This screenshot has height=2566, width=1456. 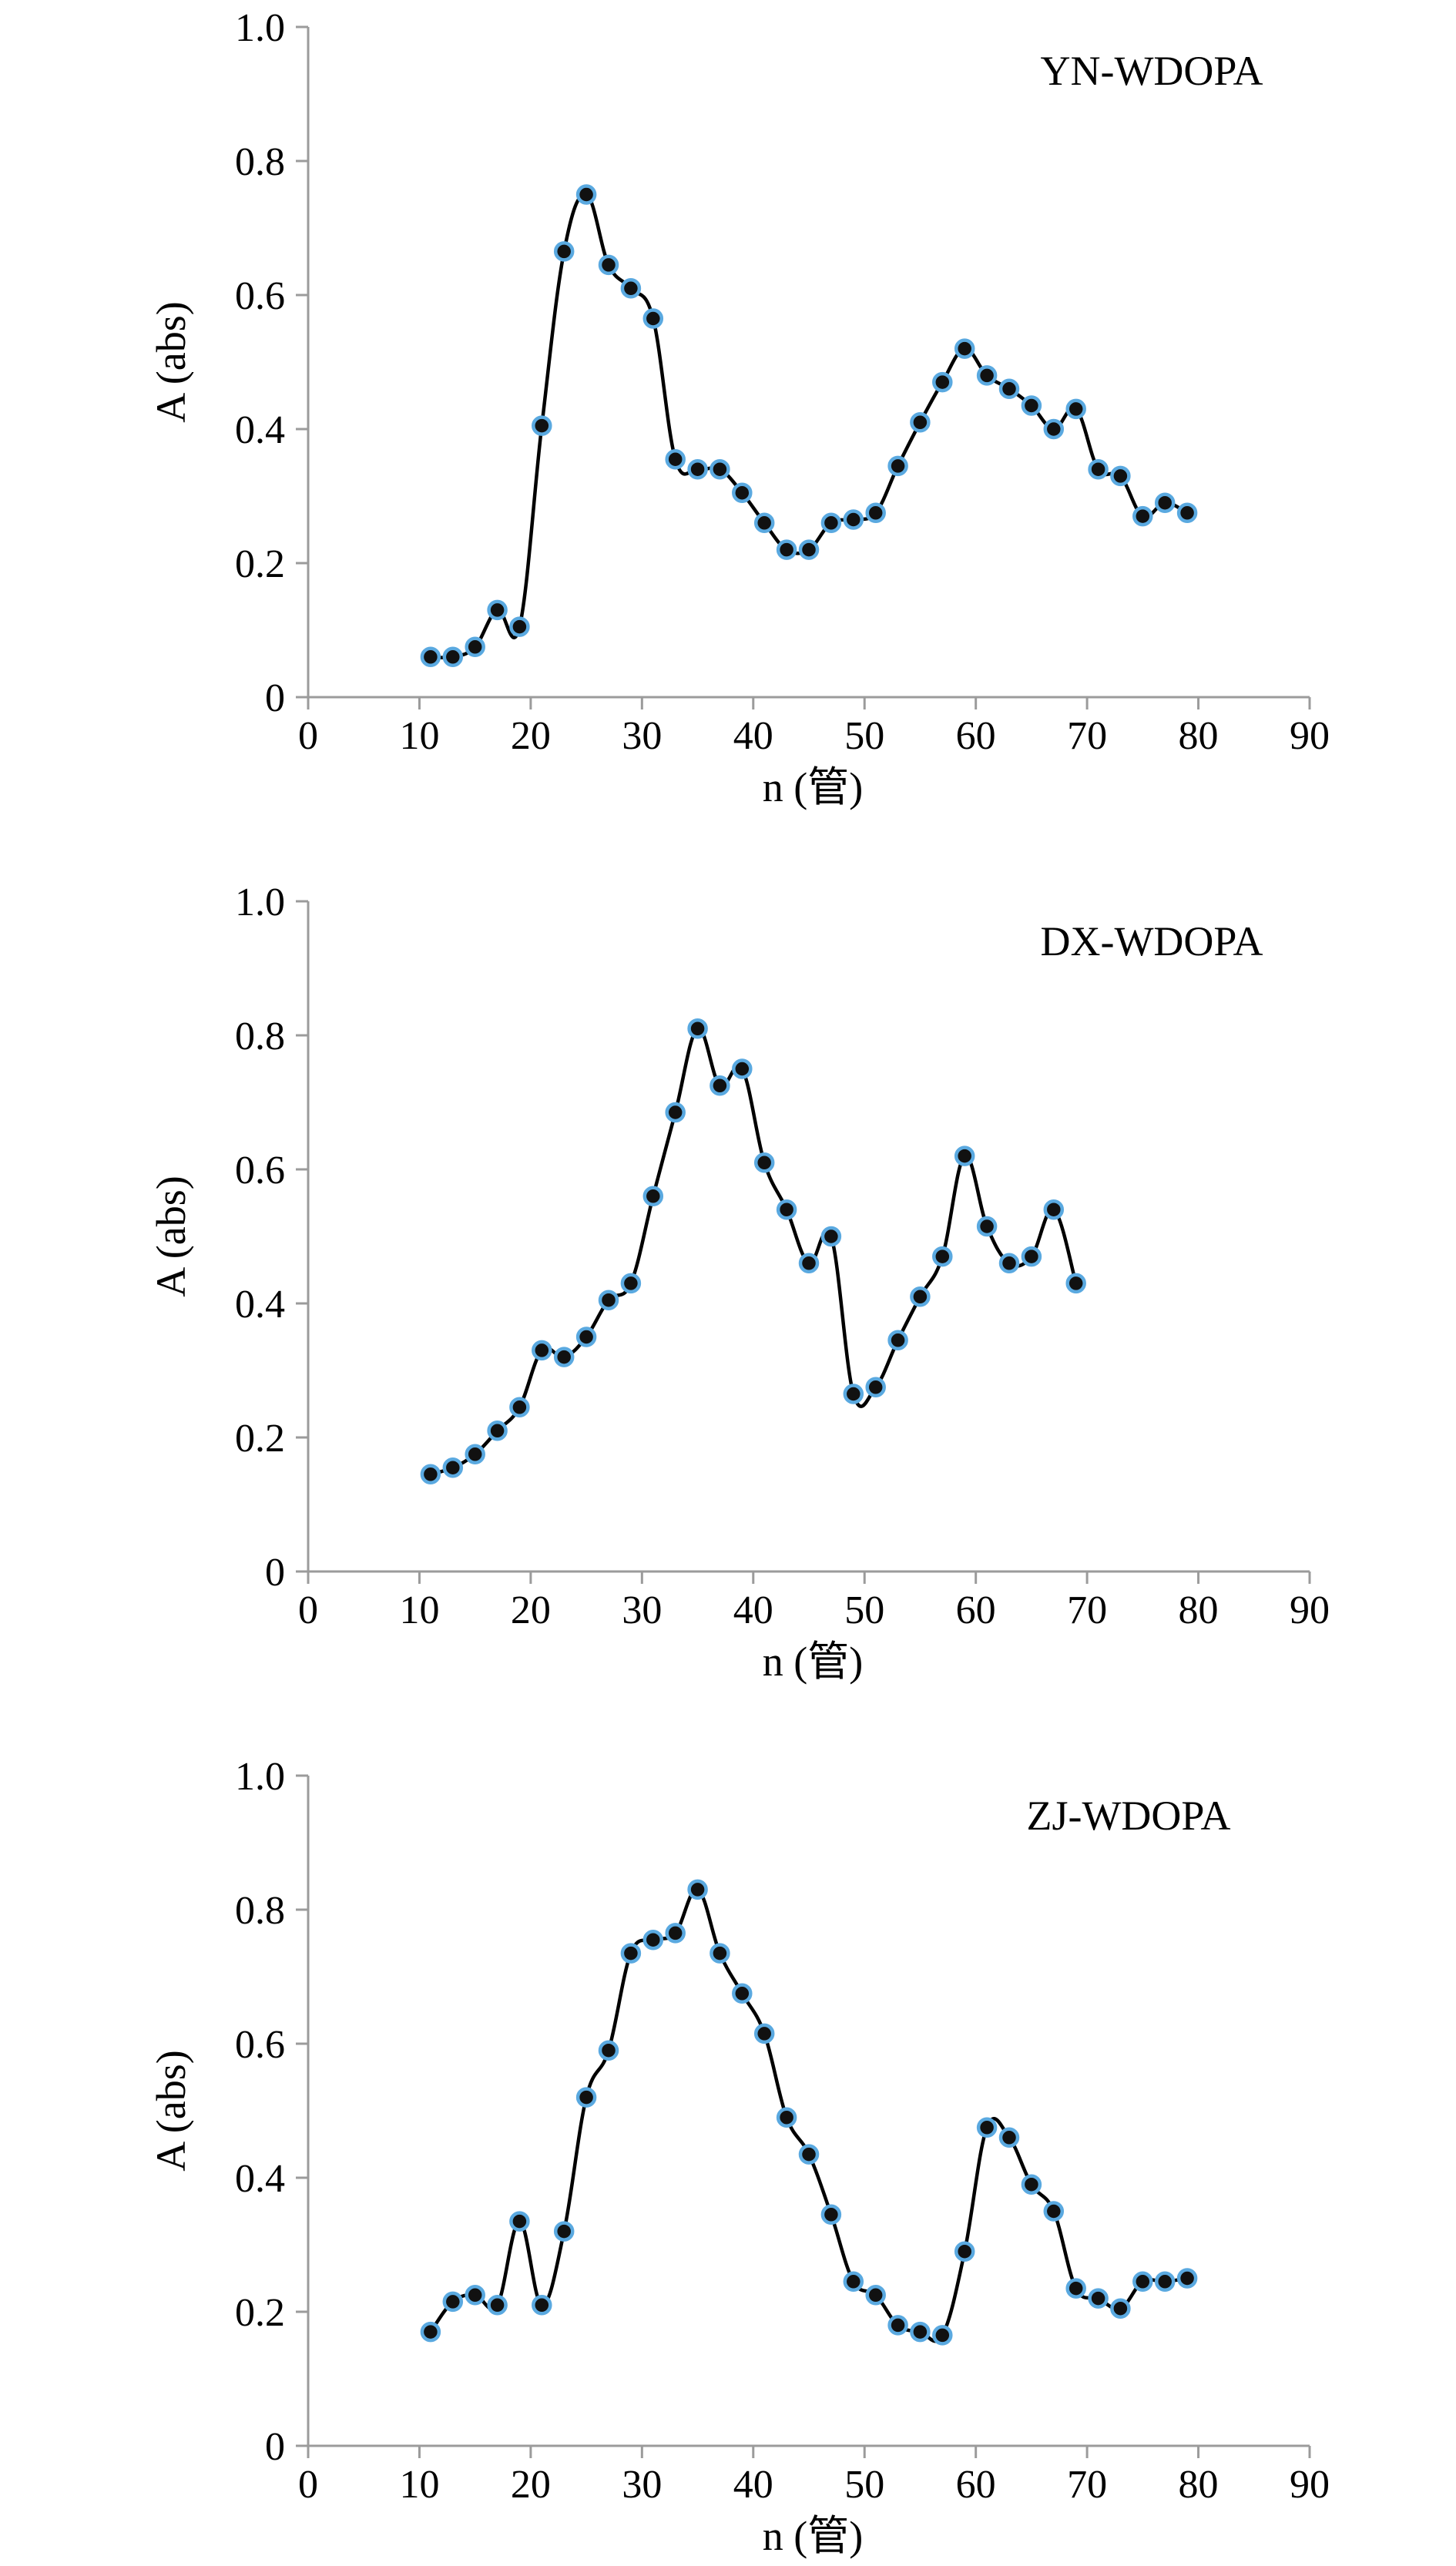 I want to click on chart-title: DX-WDOPA, so click(x=1151, y=941).